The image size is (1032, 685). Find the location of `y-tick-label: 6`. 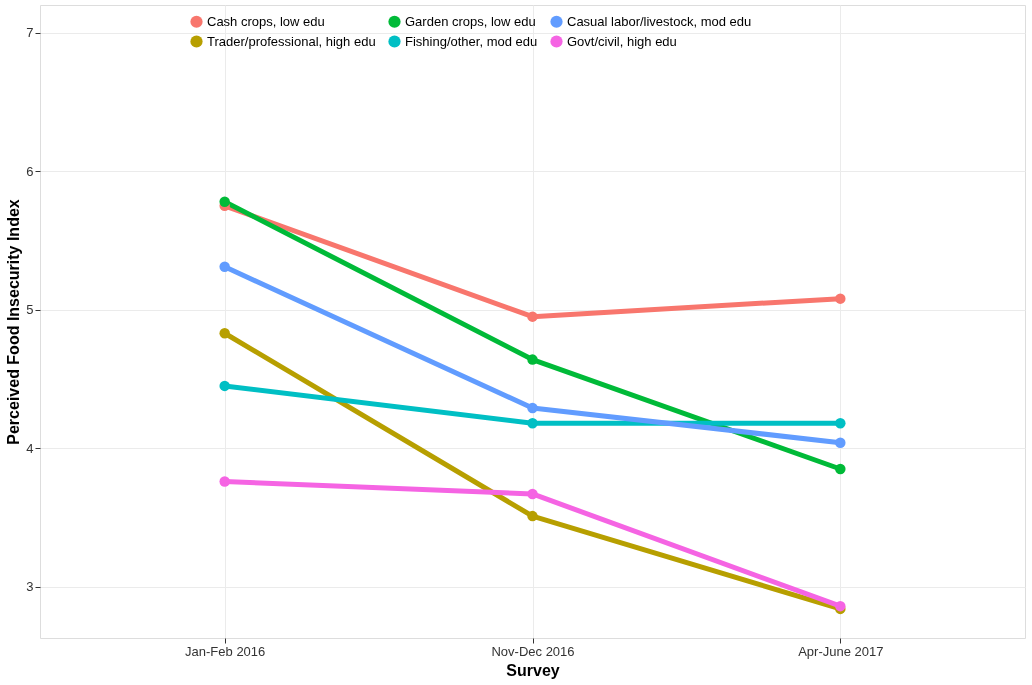

y-tick-label: 6 is located at coordinates (30, 171).